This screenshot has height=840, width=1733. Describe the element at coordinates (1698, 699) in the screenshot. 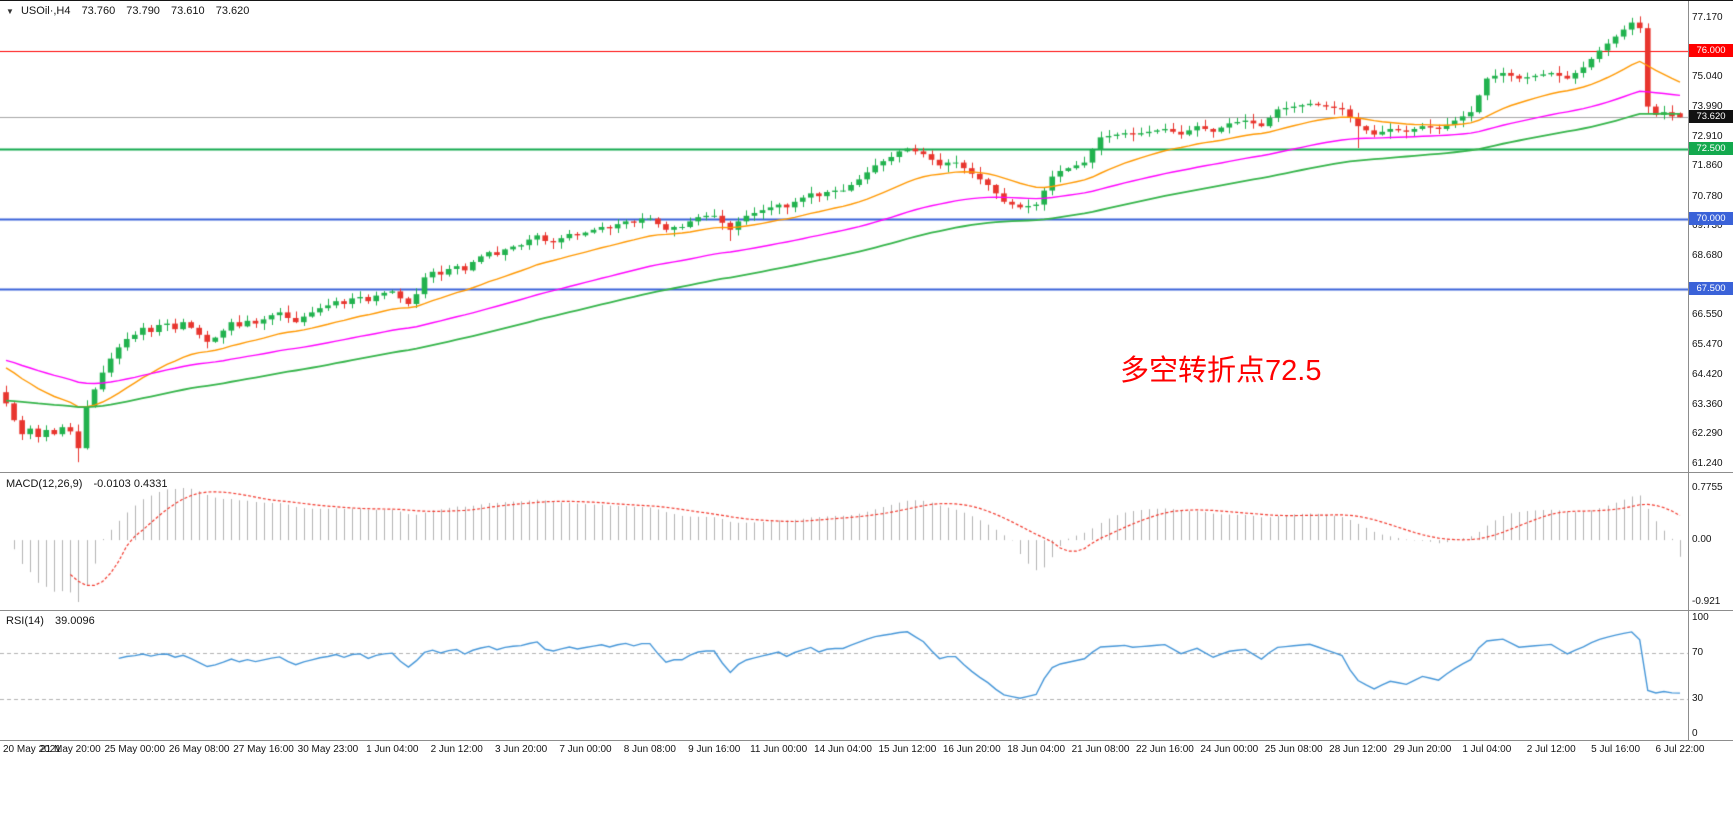

I see `rsi-axis-label: 30` at that location.